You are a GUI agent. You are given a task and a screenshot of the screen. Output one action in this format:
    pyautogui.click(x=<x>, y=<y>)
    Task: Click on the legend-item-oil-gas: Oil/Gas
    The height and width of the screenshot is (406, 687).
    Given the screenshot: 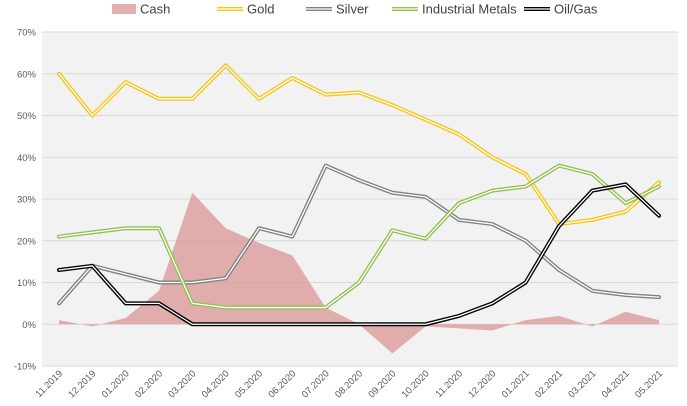 What is the action you would take?
    pyautogui.click(x=561, y=9)
    